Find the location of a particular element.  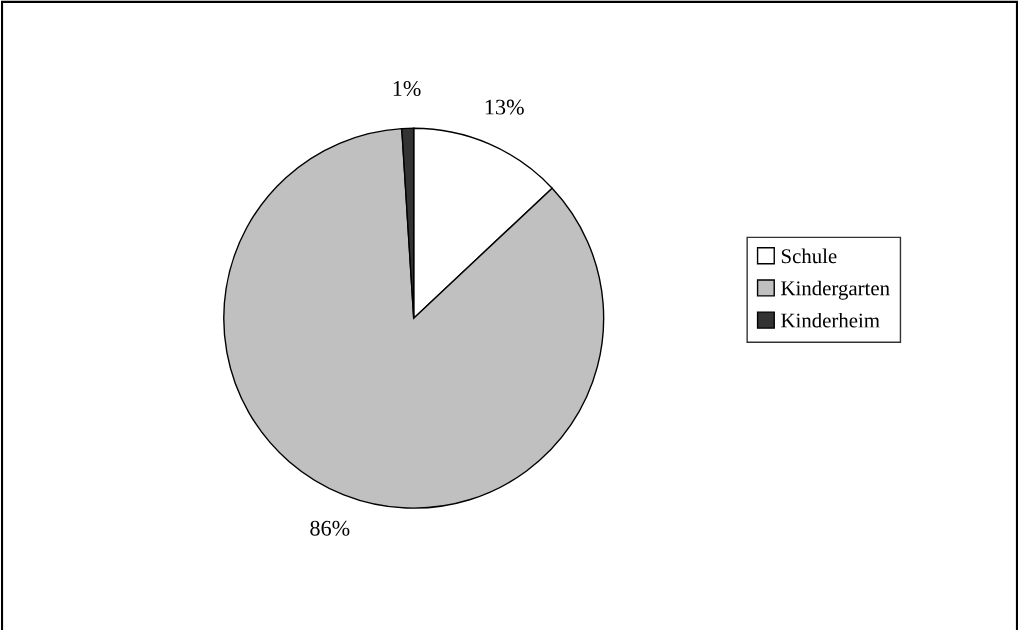

legend-label: Schule is located at coordinates (809, 256).